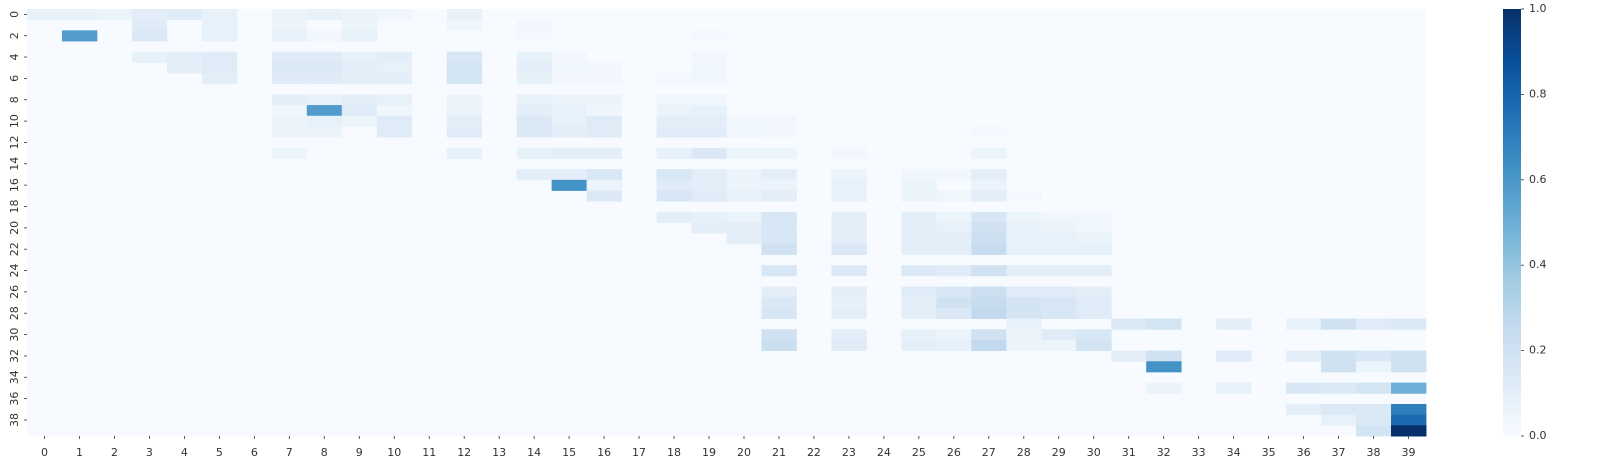 This screenshot has width=1600, height=472. I want to click on x-tick-label: 23, so click(849, 452).